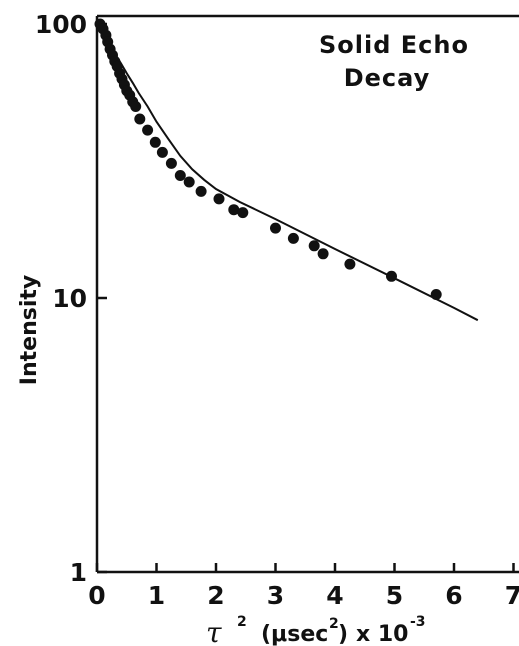  I want to click on x-tick-label: 7, so click(512, 595).